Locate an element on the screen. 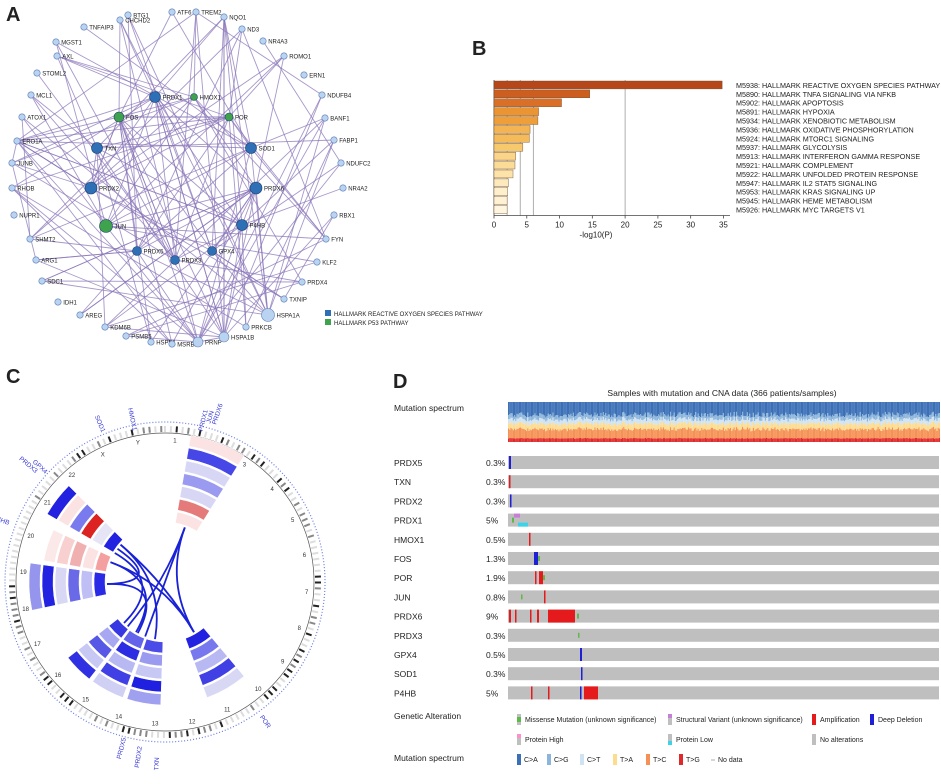 The height and width of the screenshot is (784, 941). bar is located at coordinates (608, 85).